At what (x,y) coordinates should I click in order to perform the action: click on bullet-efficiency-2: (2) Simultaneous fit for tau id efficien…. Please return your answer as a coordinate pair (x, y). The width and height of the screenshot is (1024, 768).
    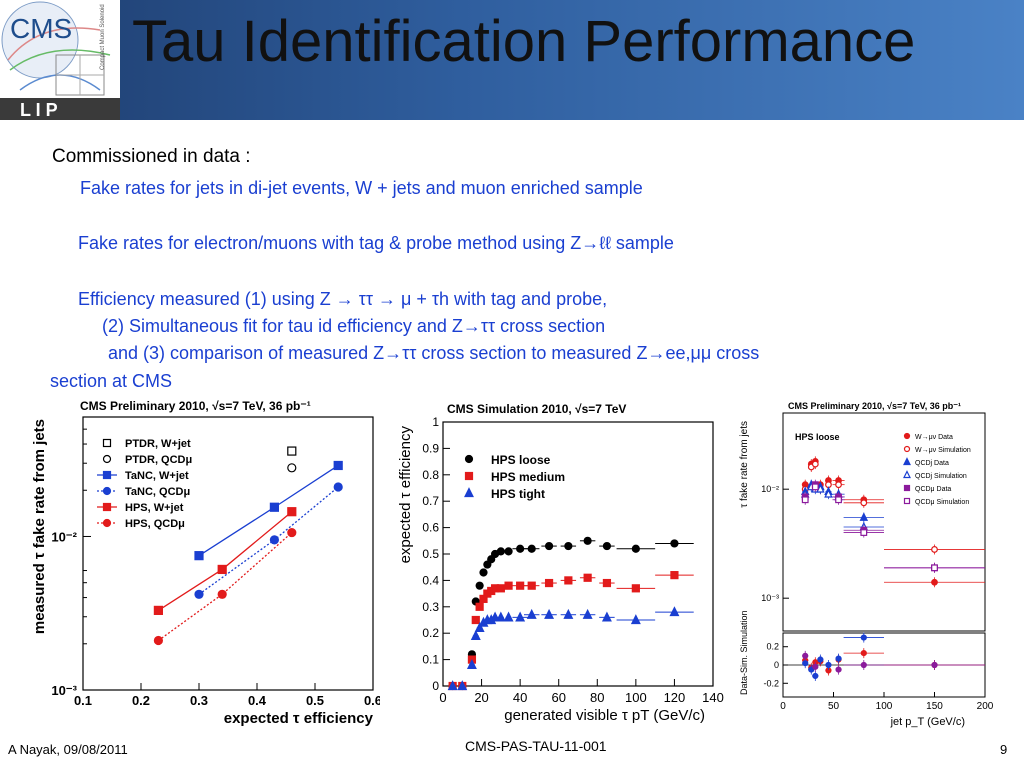
    Looking at the image, I should click on (354, 326).